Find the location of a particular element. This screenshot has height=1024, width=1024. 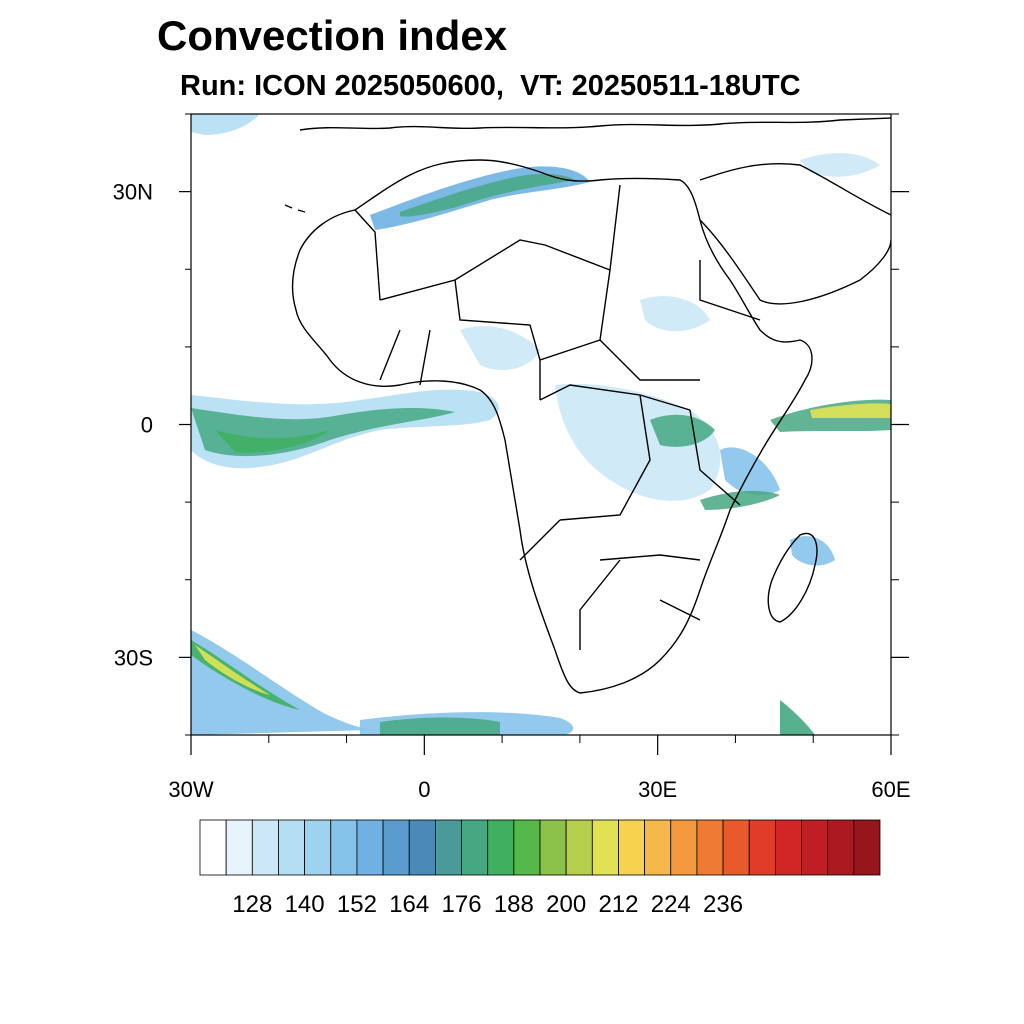

colorbar-label: 224 is located at coordinates (671, 904).